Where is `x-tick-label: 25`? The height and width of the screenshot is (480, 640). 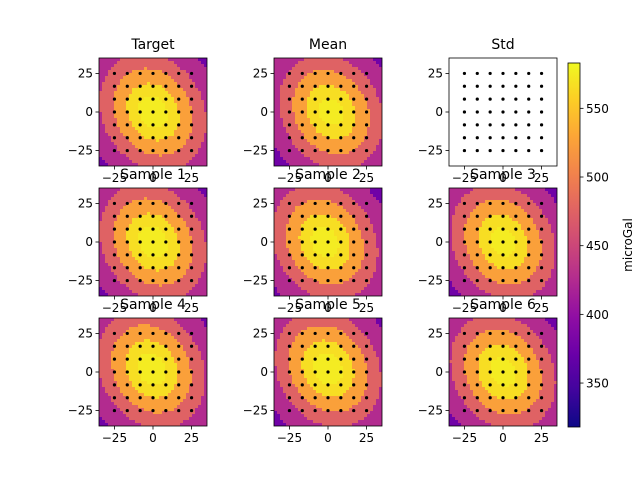
x-tick-label: 25 is located at coordinates (366, 178).